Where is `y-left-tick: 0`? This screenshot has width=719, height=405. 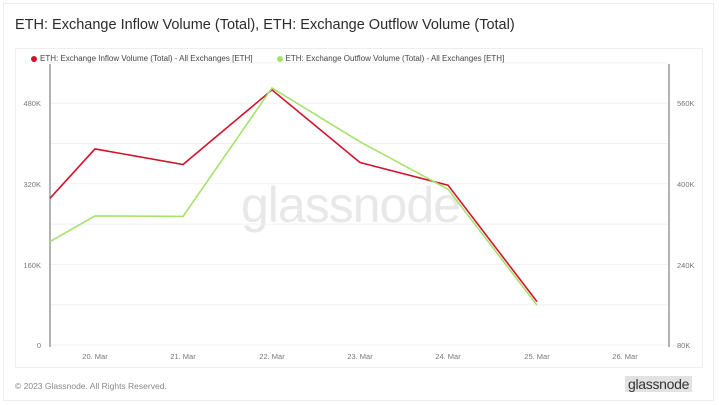
y-left-tick: 0 is located at coordinates (38, 345).